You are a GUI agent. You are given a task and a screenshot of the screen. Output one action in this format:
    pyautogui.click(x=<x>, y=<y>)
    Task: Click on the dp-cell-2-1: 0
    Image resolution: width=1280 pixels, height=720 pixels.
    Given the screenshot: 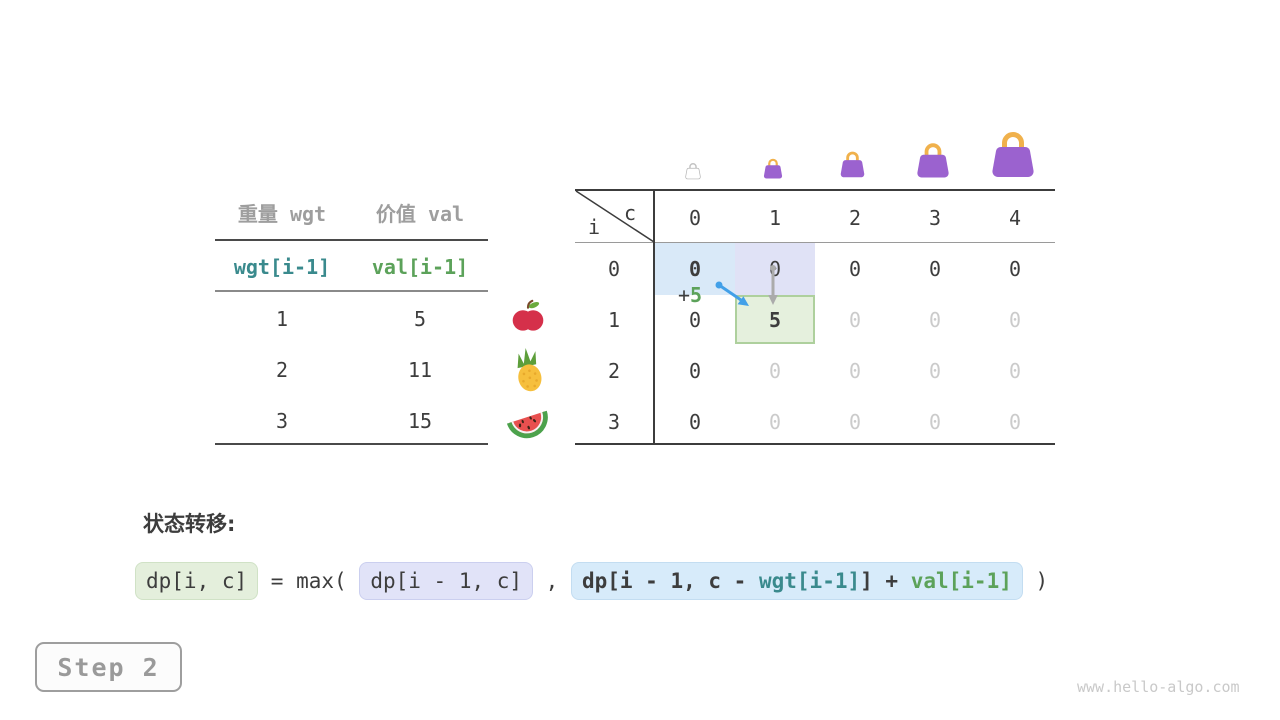 What is the action you would take?
    pyautogui.click(x=775, y=371)
    